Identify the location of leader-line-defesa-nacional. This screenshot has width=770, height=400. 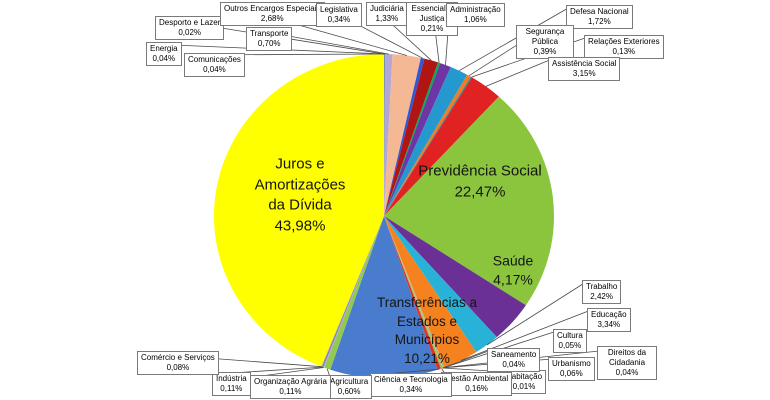
(514, 39).